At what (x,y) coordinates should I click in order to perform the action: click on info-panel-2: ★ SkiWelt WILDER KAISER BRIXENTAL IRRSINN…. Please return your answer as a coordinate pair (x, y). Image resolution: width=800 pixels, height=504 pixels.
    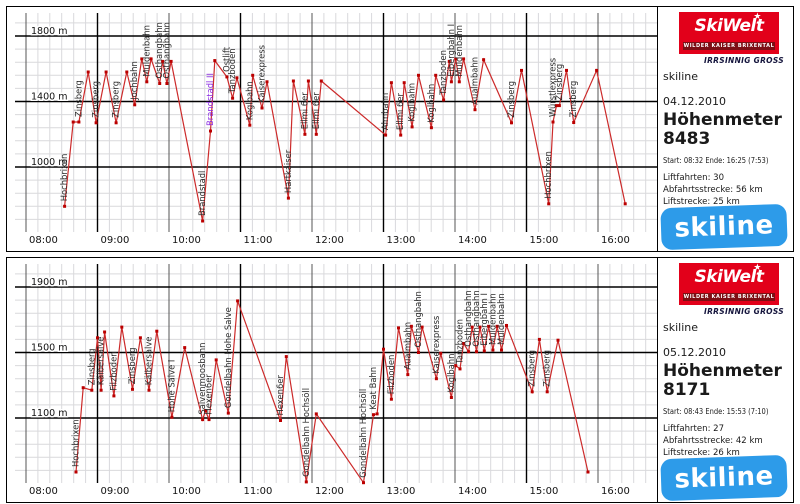
    Looking at the image, I should click on (725, 380).